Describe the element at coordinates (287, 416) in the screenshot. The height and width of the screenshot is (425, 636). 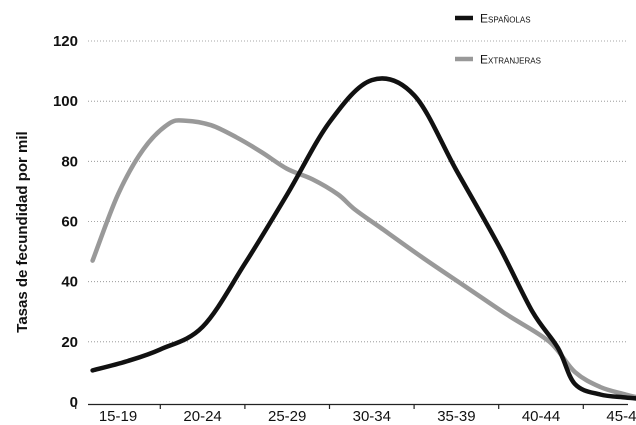
I see `x-tick-label: 25-29` at that location.